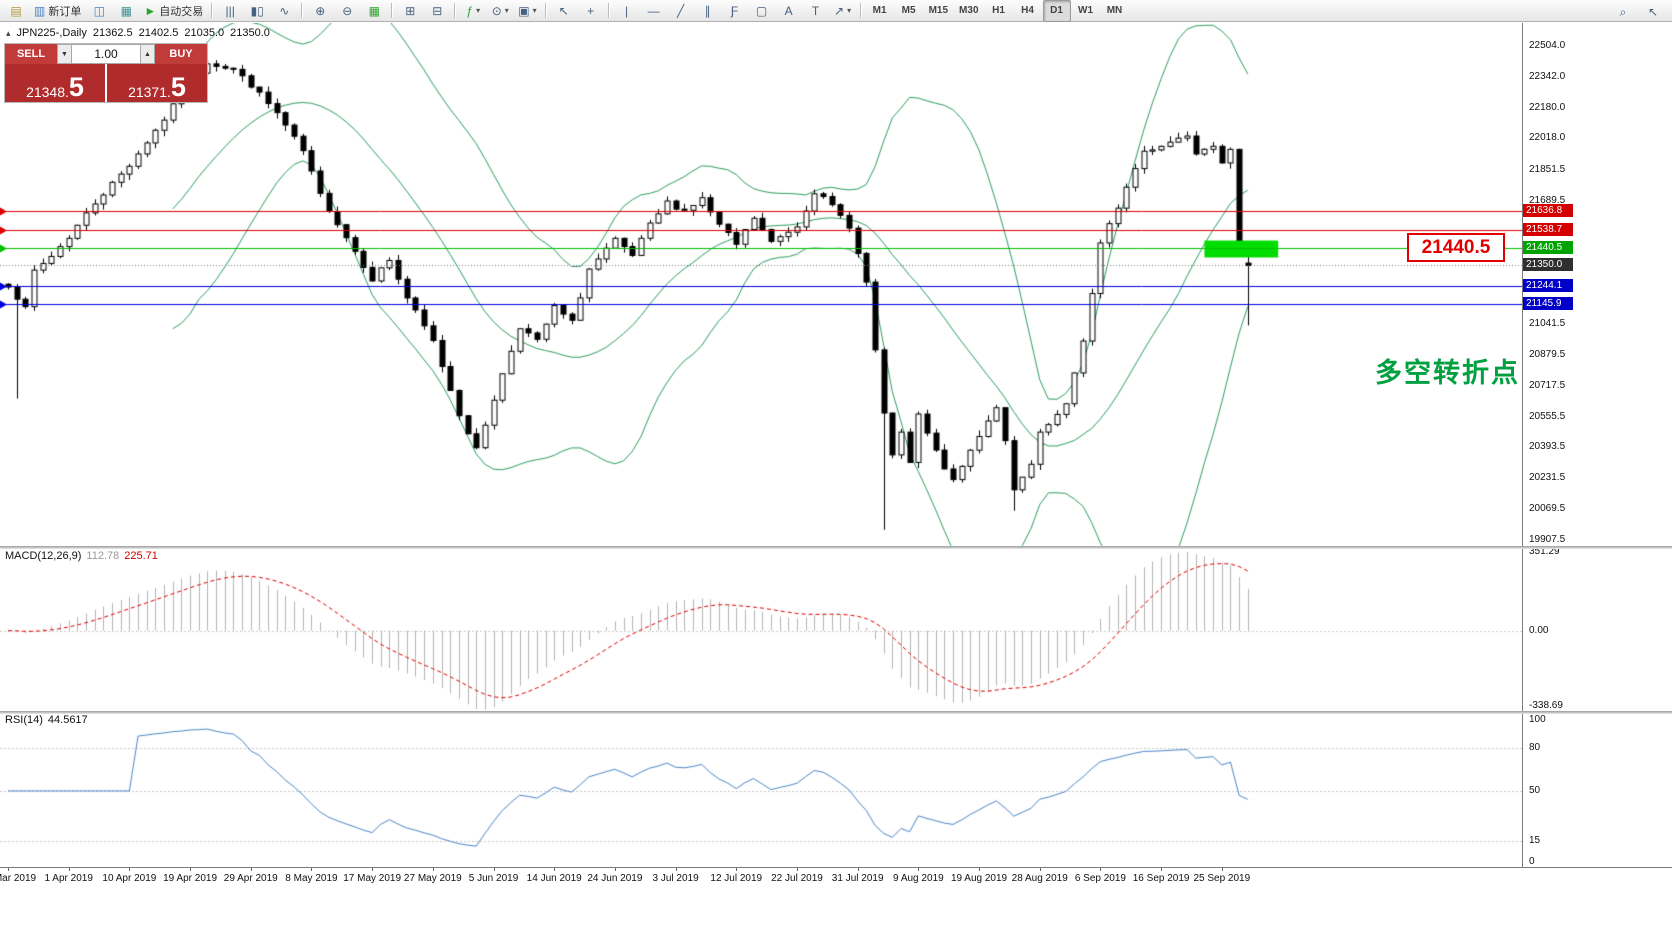  Describe the element at coordinates (1547, 416) in the screenshot. I see `price-axis-label: 20555.5` at that location.